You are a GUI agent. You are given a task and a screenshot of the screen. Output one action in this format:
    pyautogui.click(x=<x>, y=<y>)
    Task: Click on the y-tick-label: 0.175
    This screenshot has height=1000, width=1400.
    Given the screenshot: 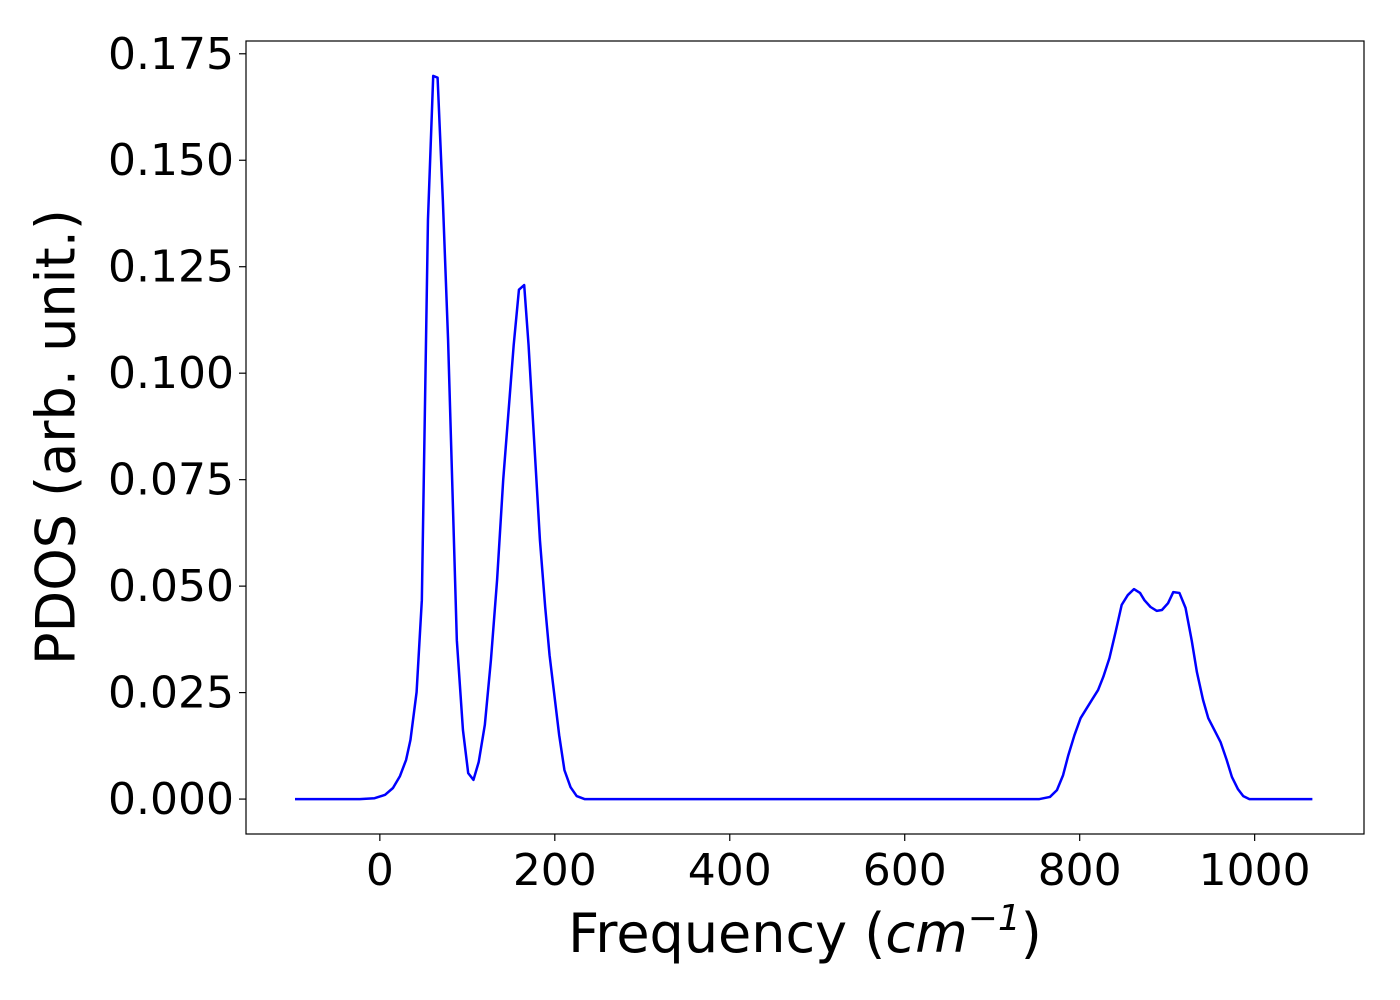 What is the action you would take?
    pyautogui.click(x=171, y=54)
    